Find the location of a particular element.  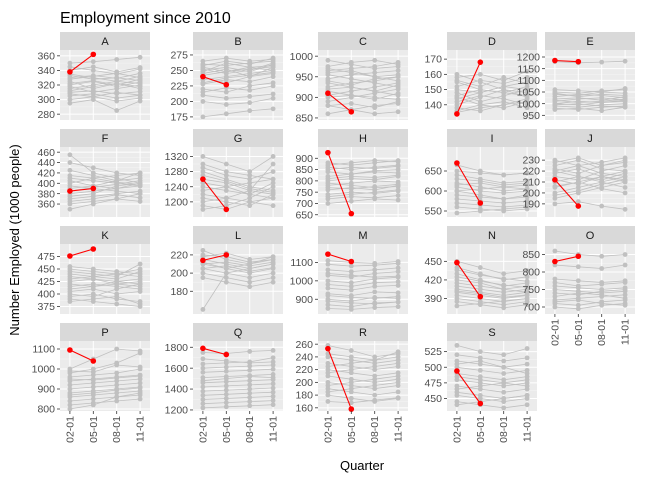

y-tick-label: 650 is located at coordinates (433, 172).